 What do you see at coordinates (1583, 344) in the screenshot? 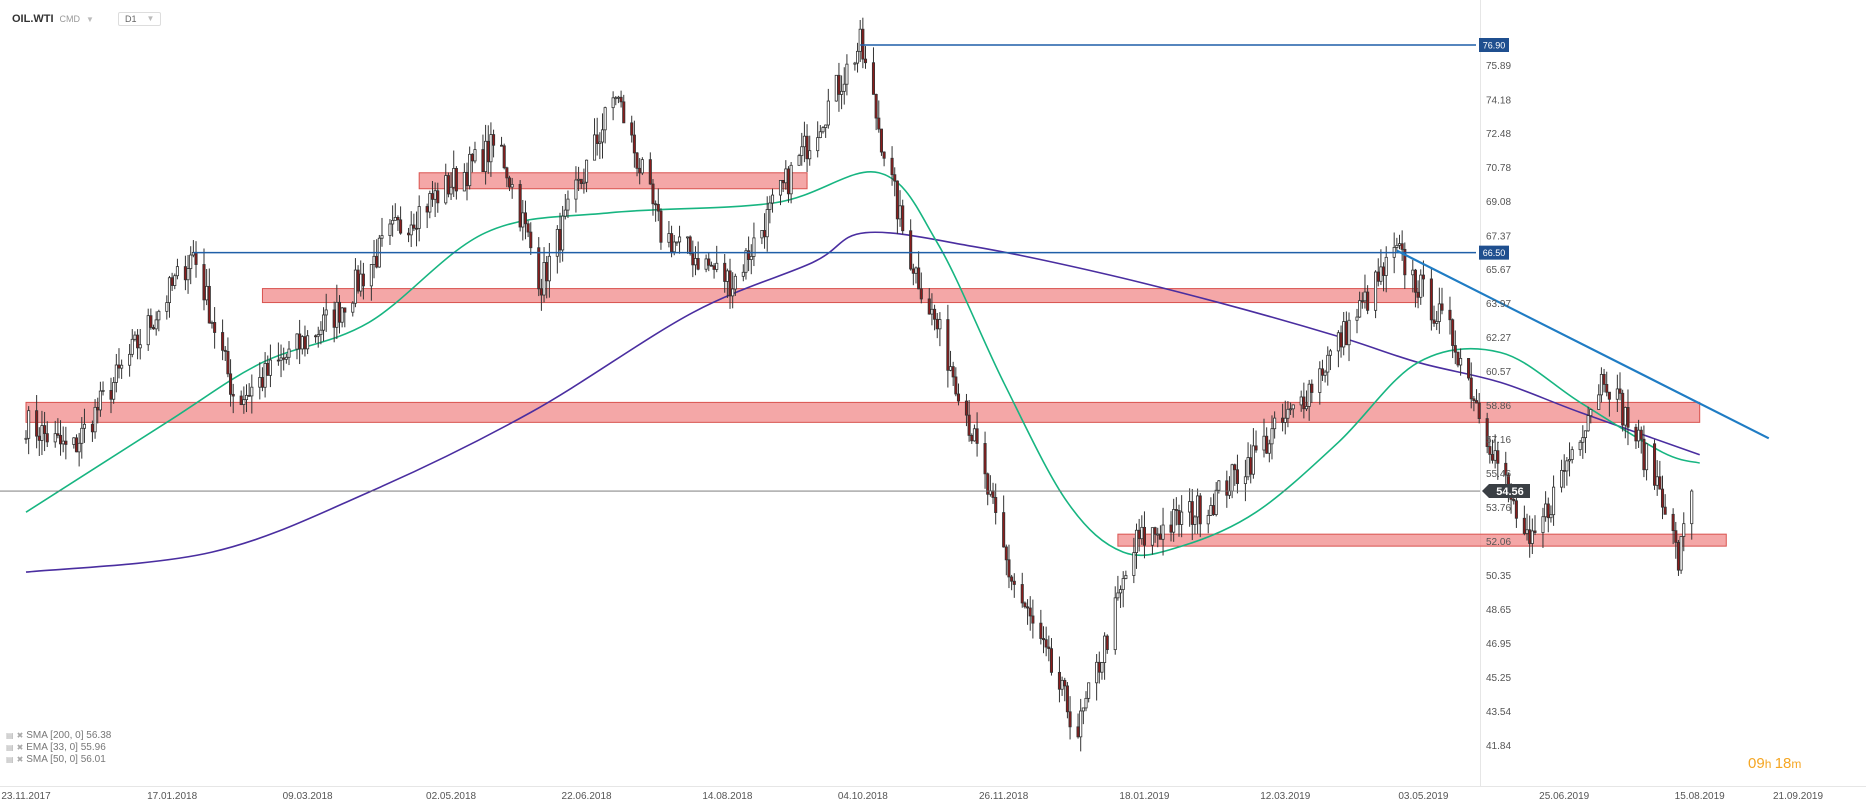
I see `trend-line` at bounding box center [1583, 344].